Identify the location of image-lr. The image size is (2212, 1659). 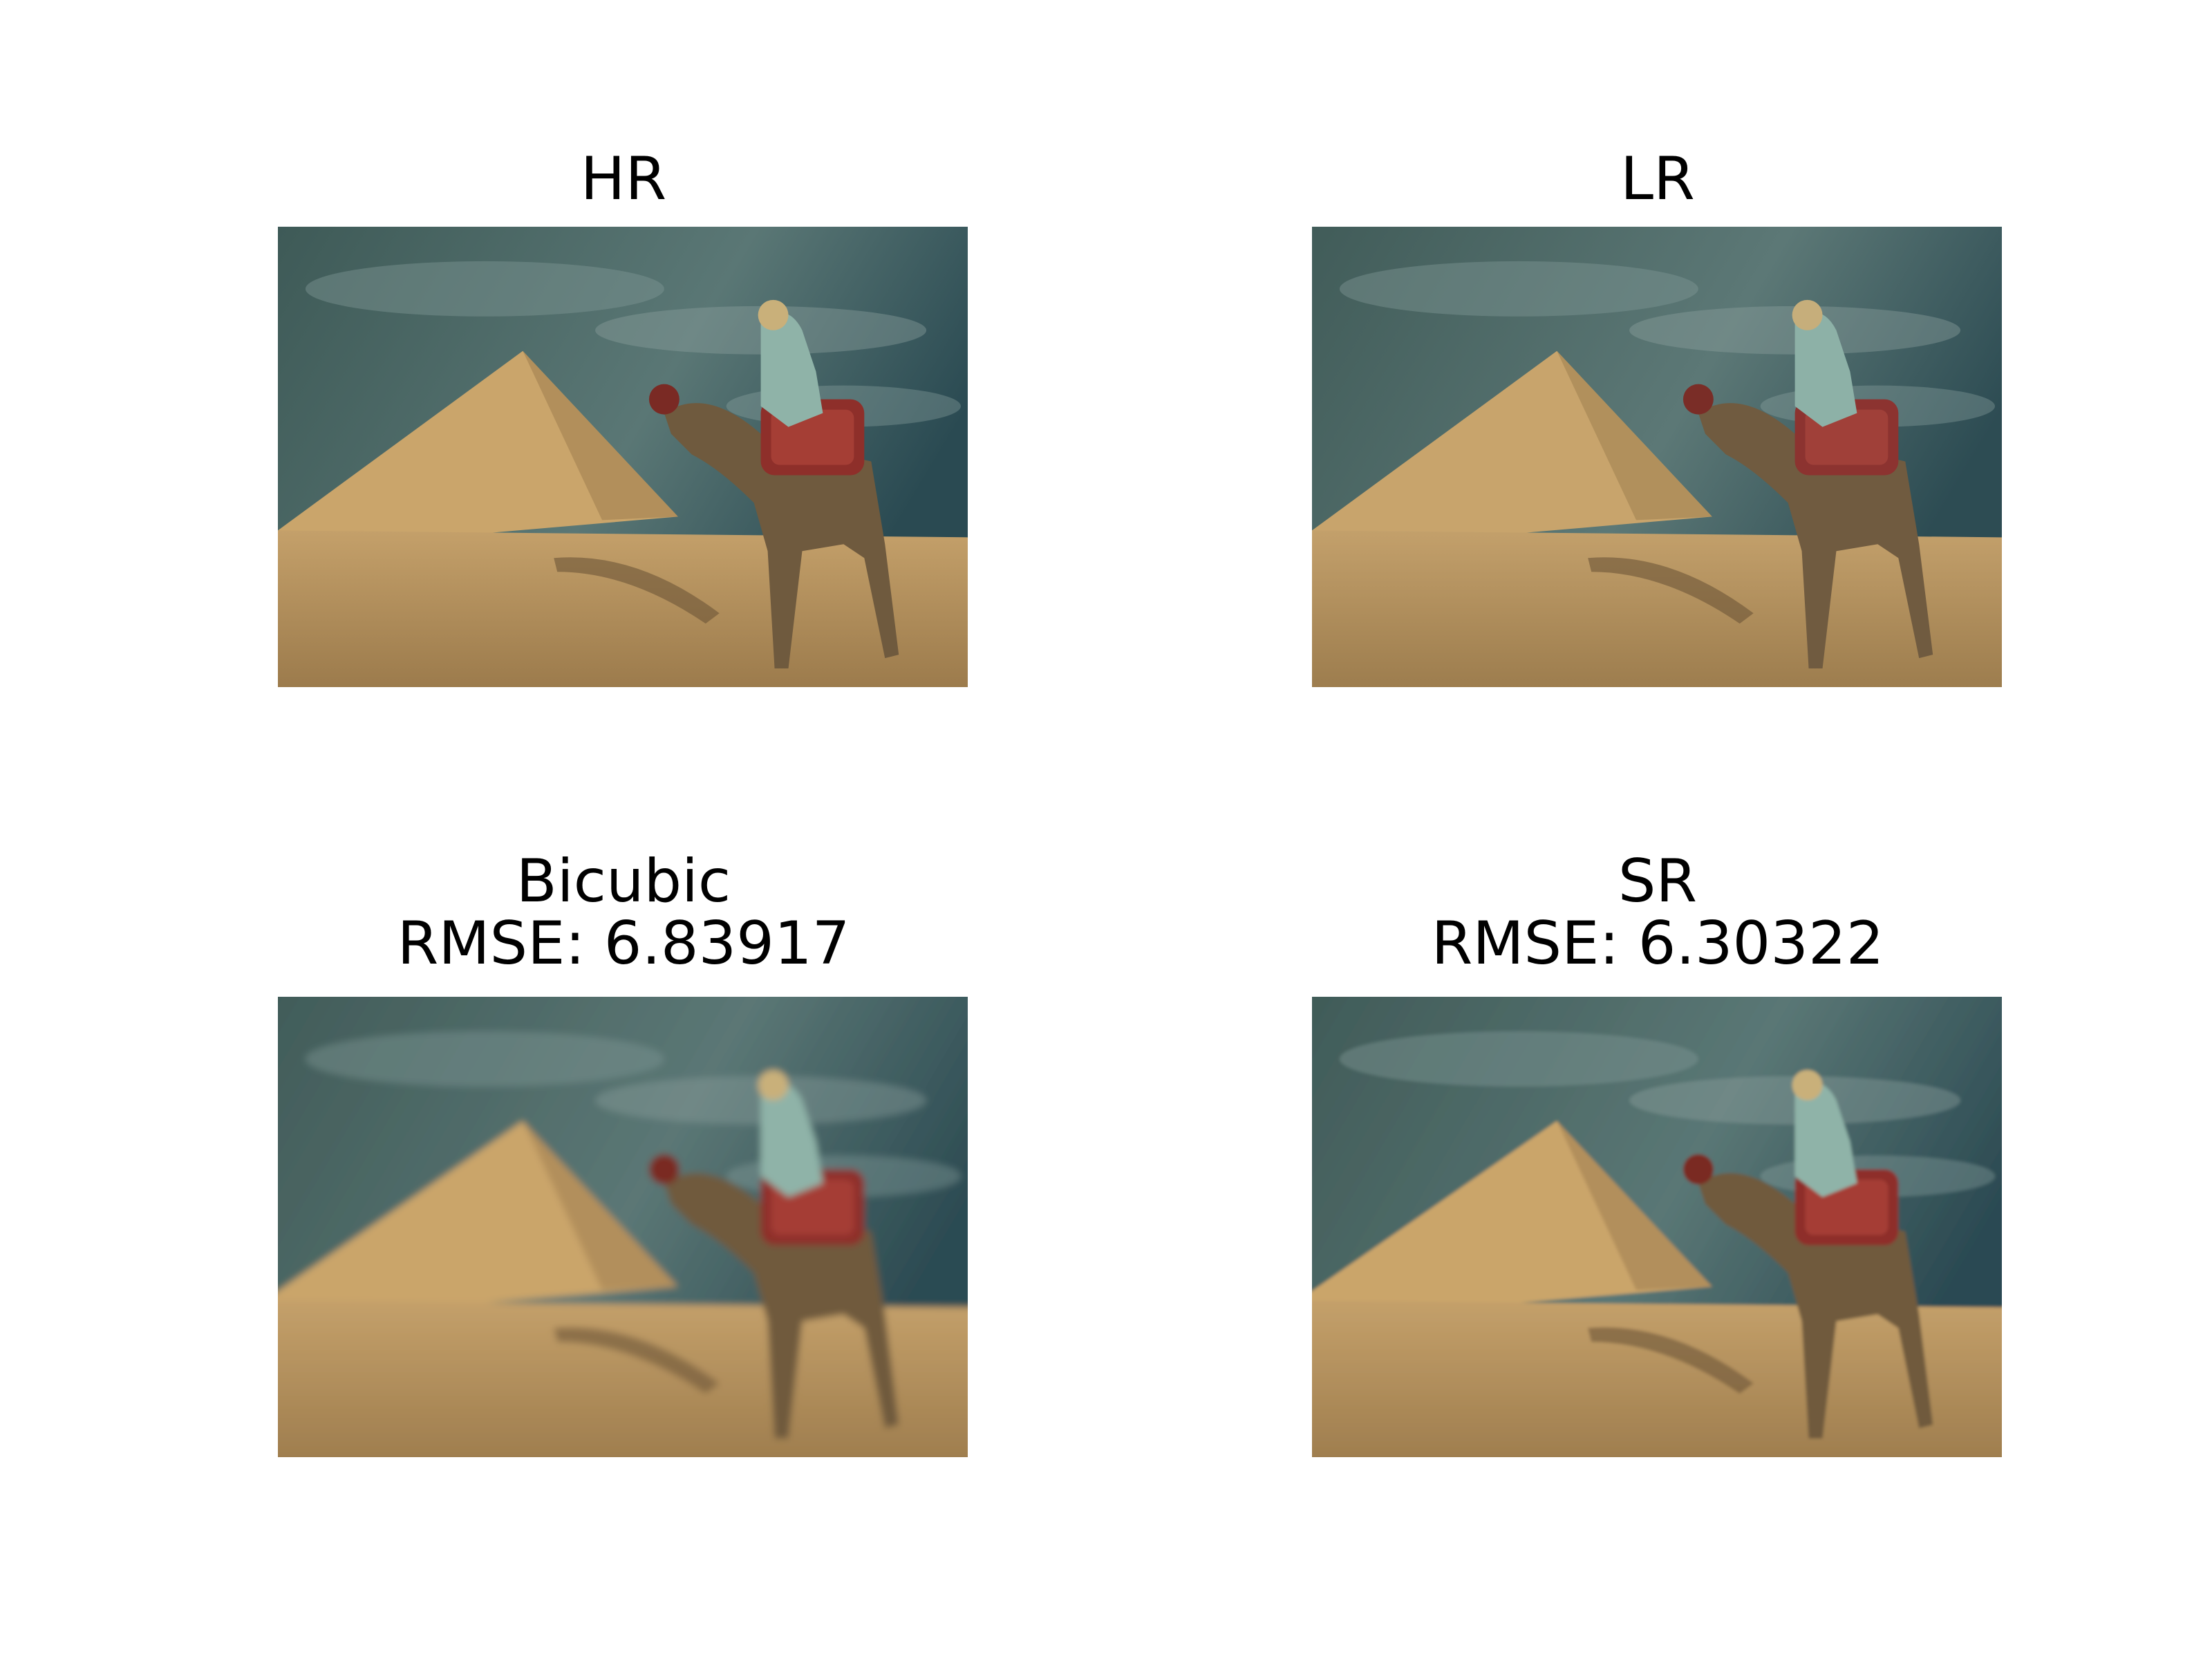
(1657, 457).